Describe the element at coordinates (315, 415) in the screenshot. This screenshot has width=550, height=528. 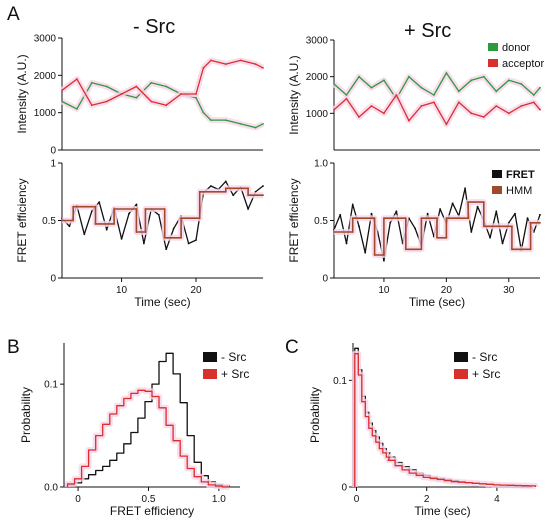
I see `y-axis-label: Probability` at that location.